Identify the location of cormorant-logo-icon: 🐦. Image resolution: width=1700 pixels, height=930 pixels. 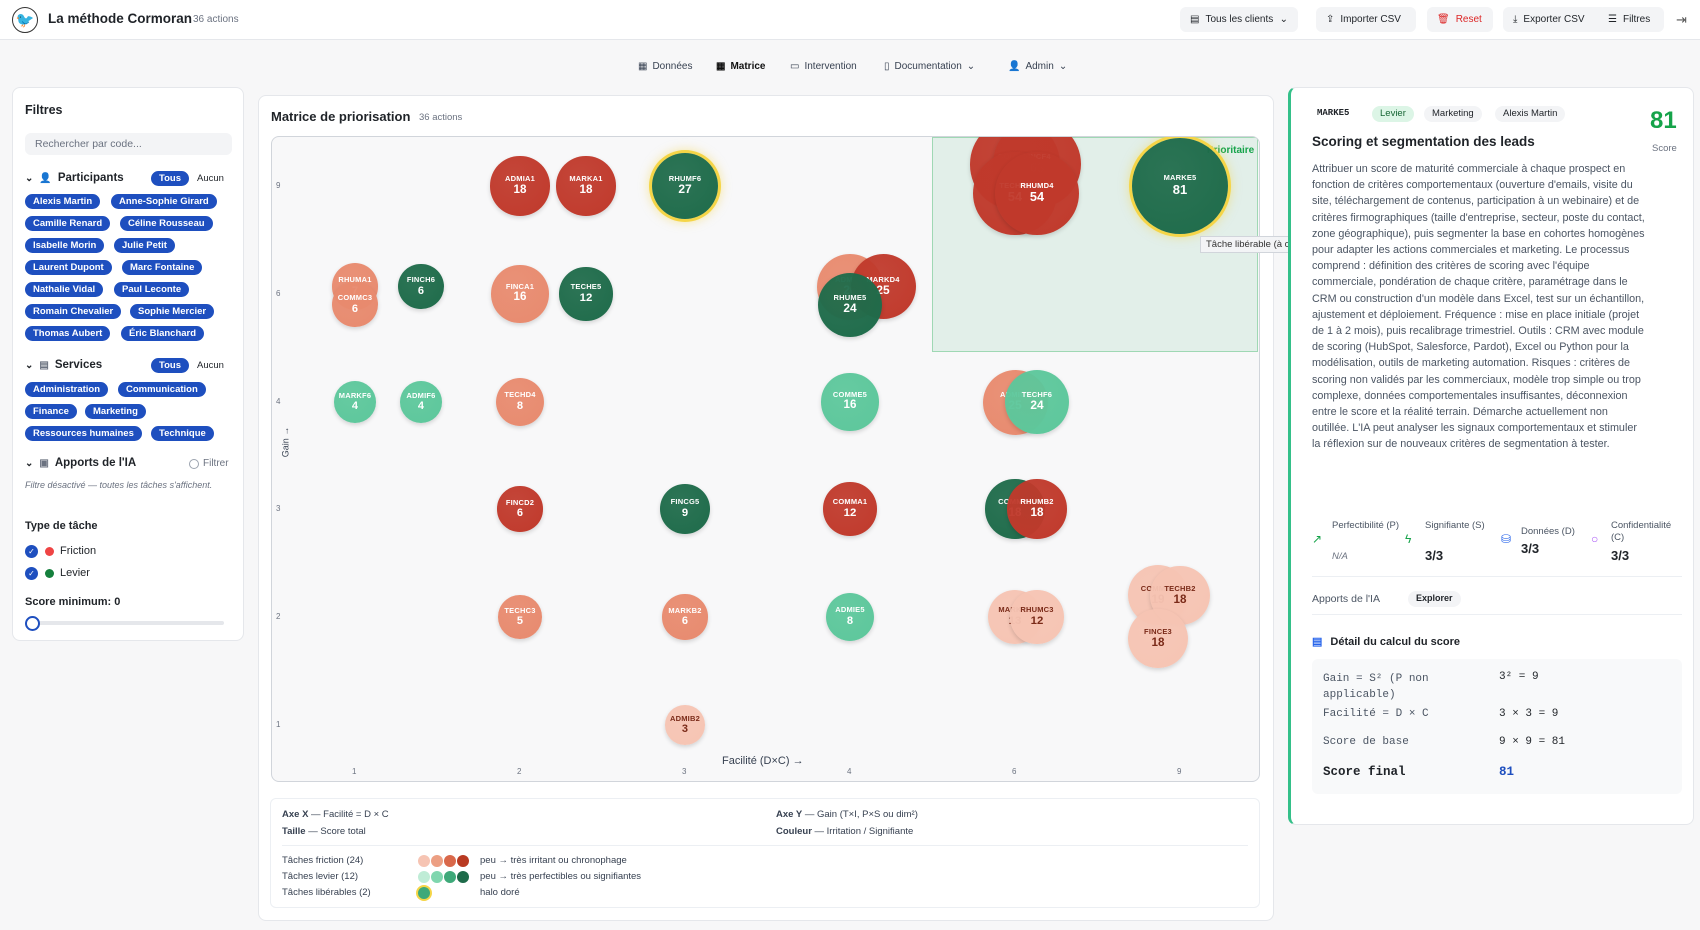
(25, 20).